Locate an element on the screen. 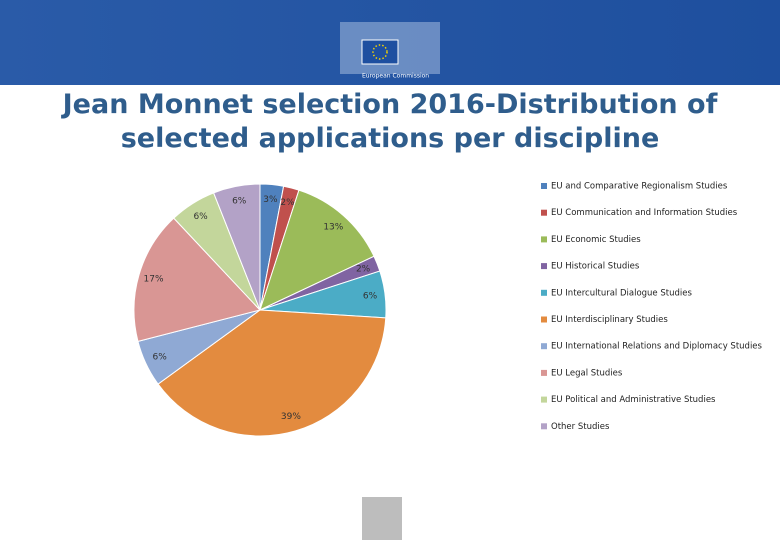  footer-logo is located at coordinates (382, 518).